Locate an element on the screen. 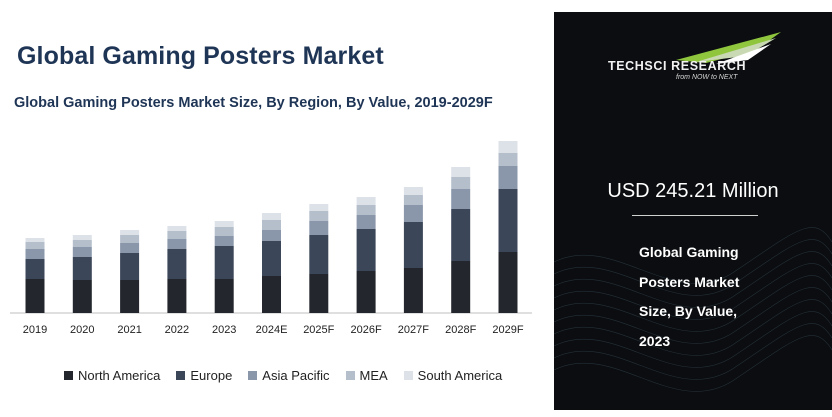  bar-segment-europe-2026f is located at coordinates (366, 250).